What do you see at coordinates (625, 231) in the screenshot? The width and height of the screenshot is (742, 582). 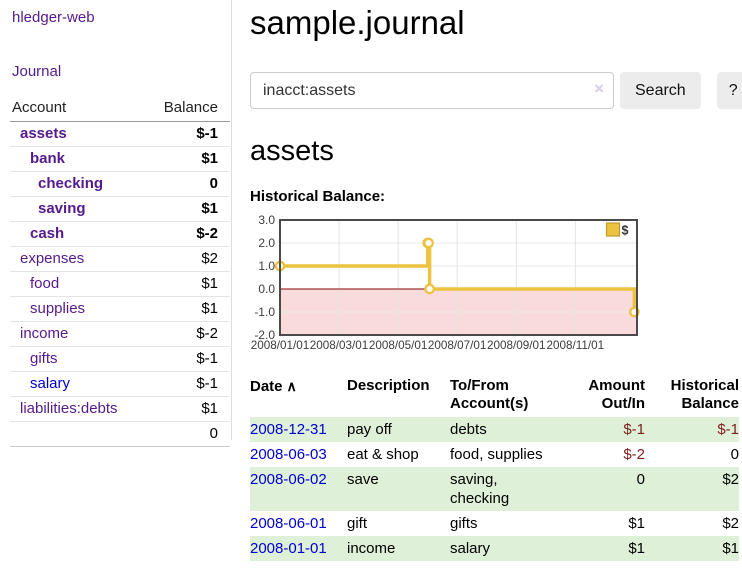 I see `legend-label: $` at bounding box center [625, 231].